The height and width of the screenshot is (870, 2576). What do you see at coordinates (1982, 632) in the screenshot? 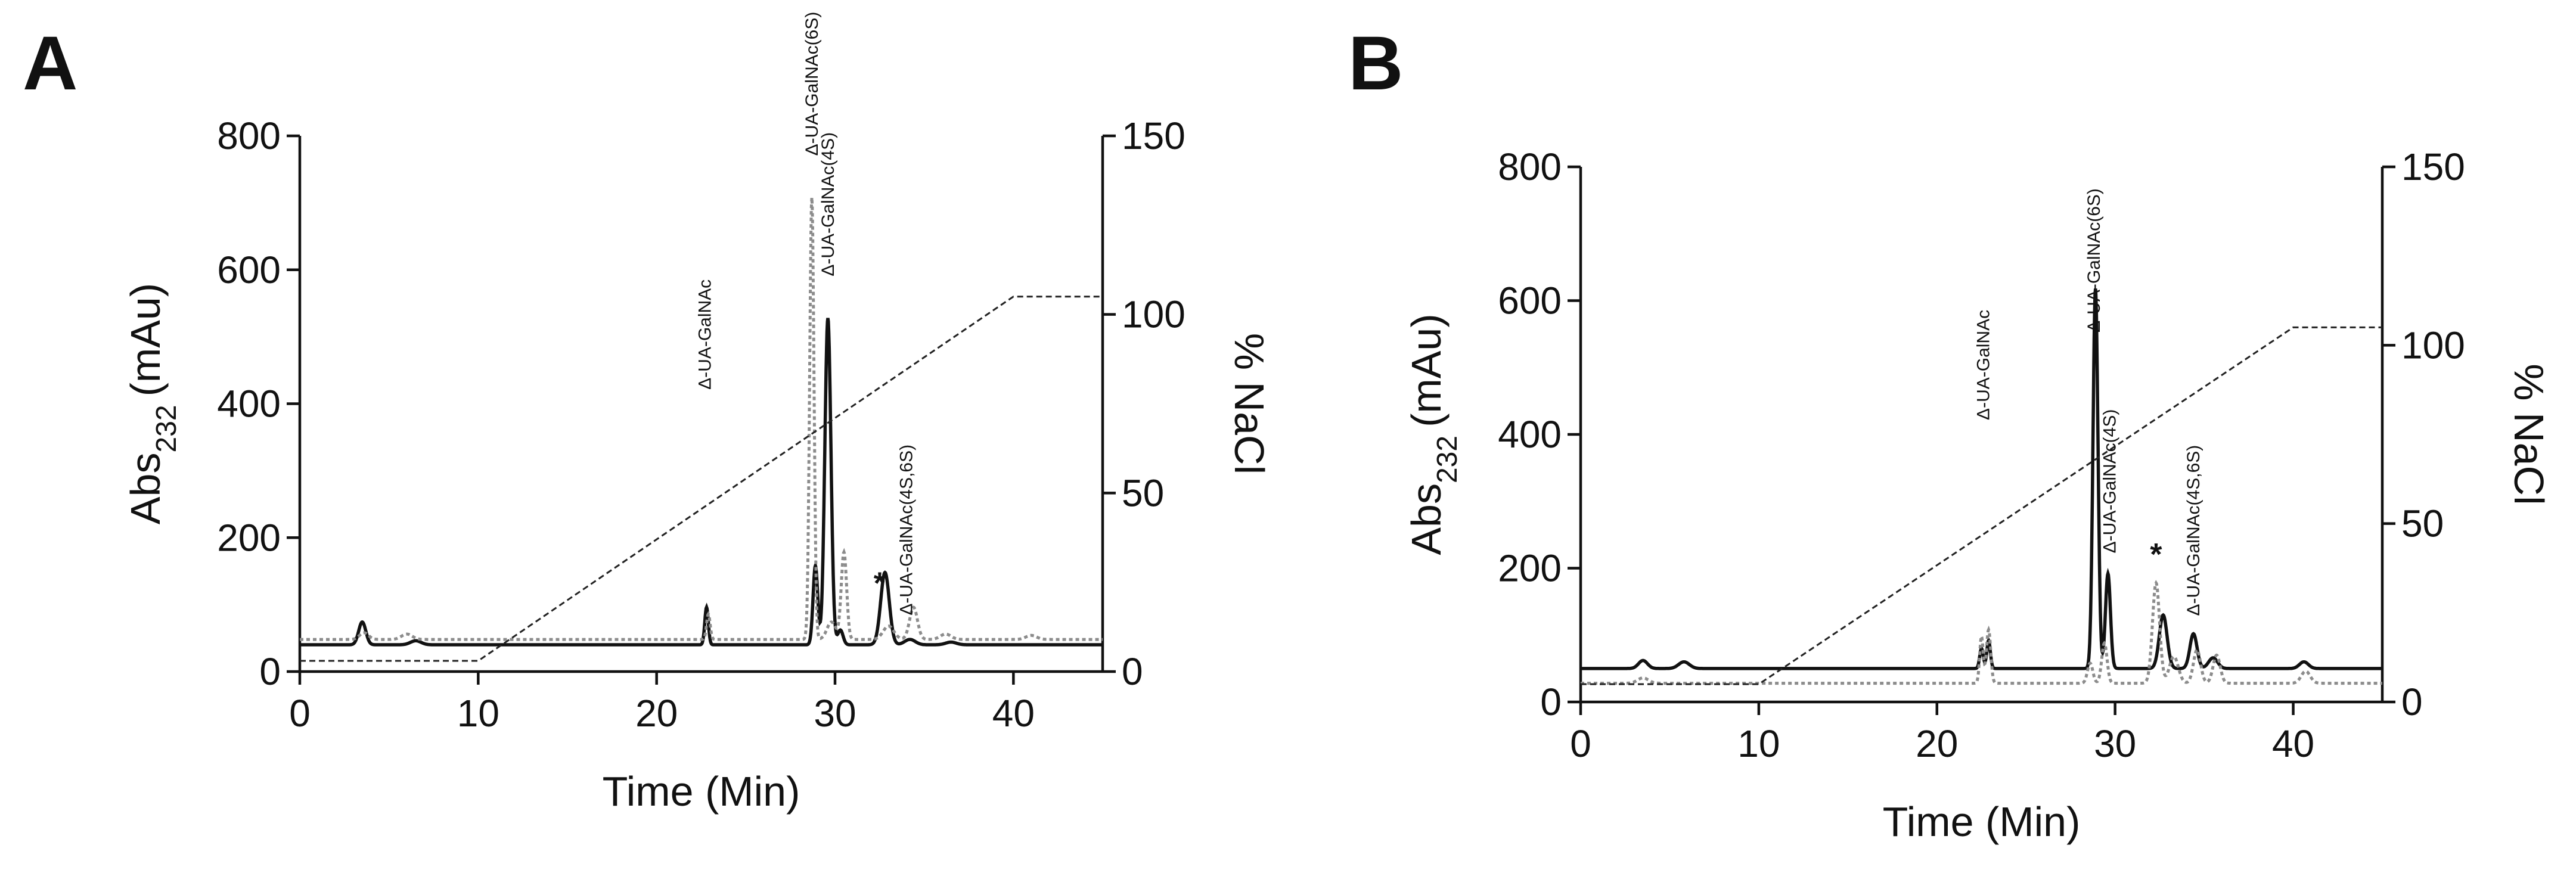
I see `dotted-chromatogram-trace` at bounding box center [1982, 632].